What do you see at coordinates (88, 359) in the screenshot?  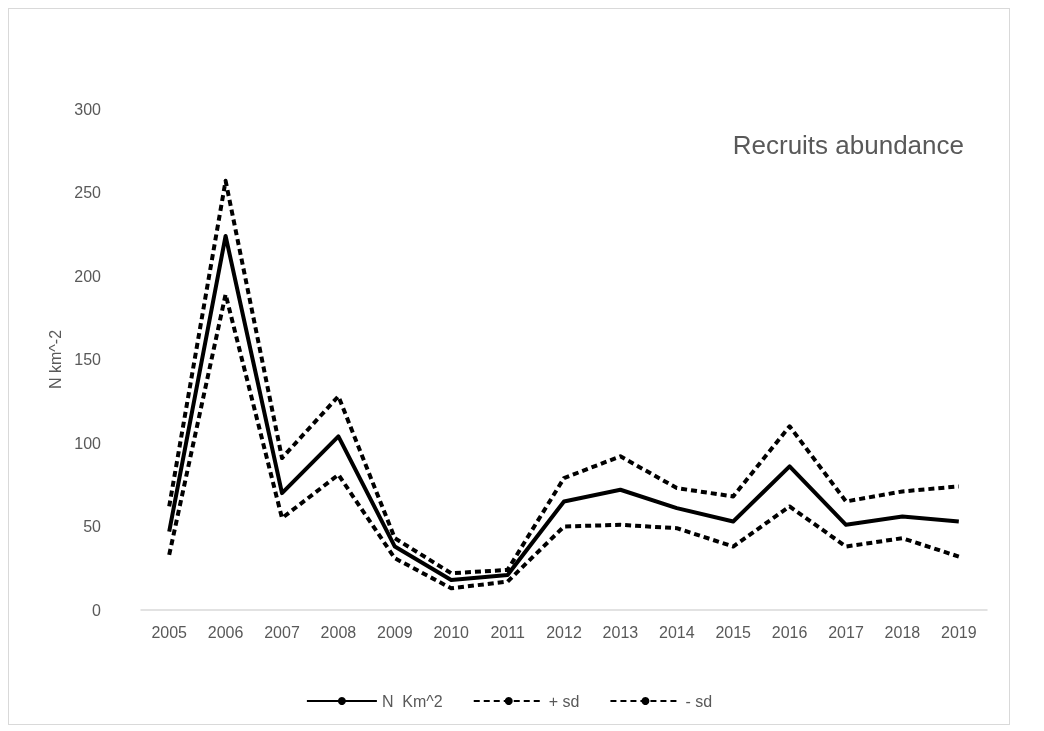 I see `y-tick-label: 150` at bounding box center [88, 359].